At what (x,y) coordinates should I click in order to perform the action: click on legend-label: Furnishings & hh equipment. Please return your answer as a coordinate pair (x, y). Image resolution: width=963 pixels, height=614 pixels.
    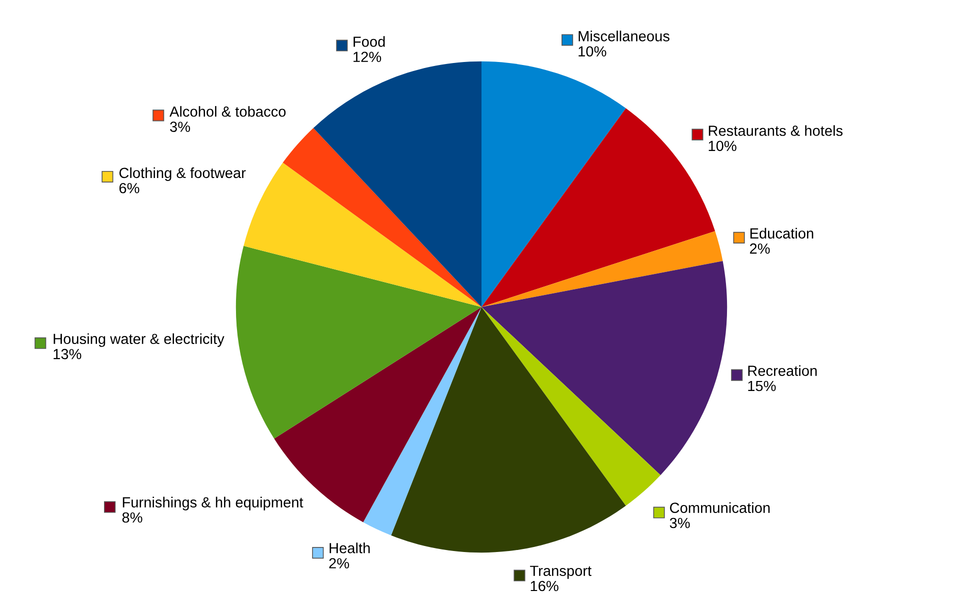
    Looking at the image, I should click on (213, 503).